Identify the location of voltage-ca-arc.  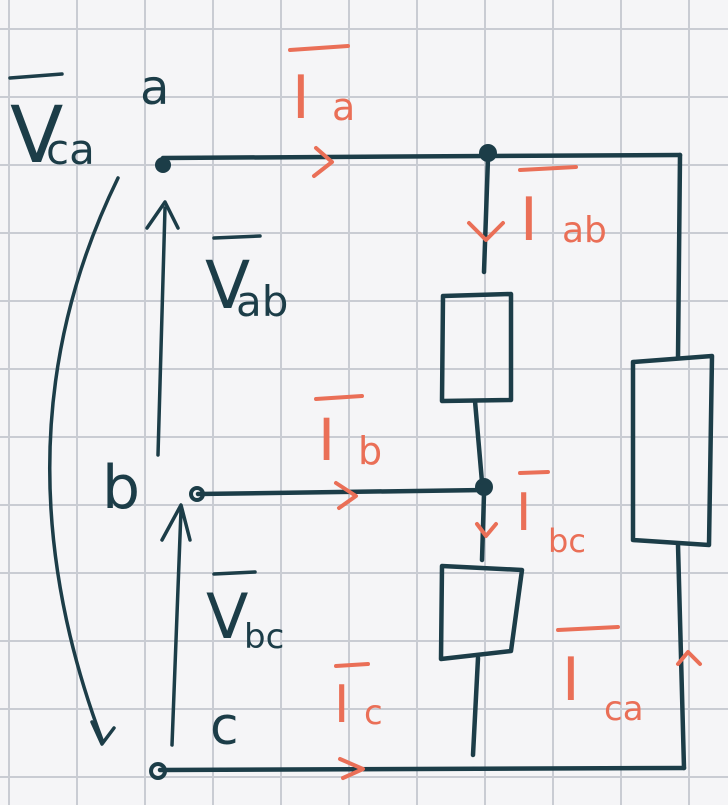
(84, 459).